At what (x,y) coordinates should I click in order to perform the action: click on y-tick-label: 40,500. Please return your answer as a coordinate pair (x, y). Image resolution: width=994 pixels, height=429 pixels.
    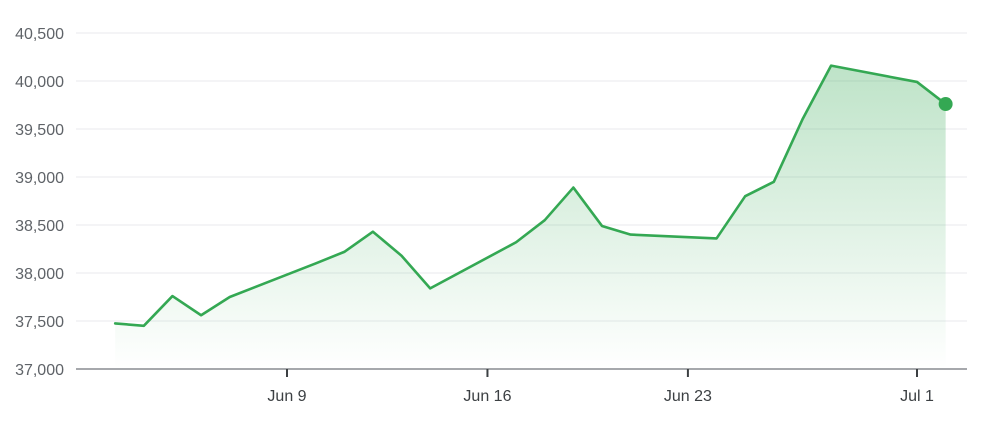
    Looking at the image, I should click on (39, 34).